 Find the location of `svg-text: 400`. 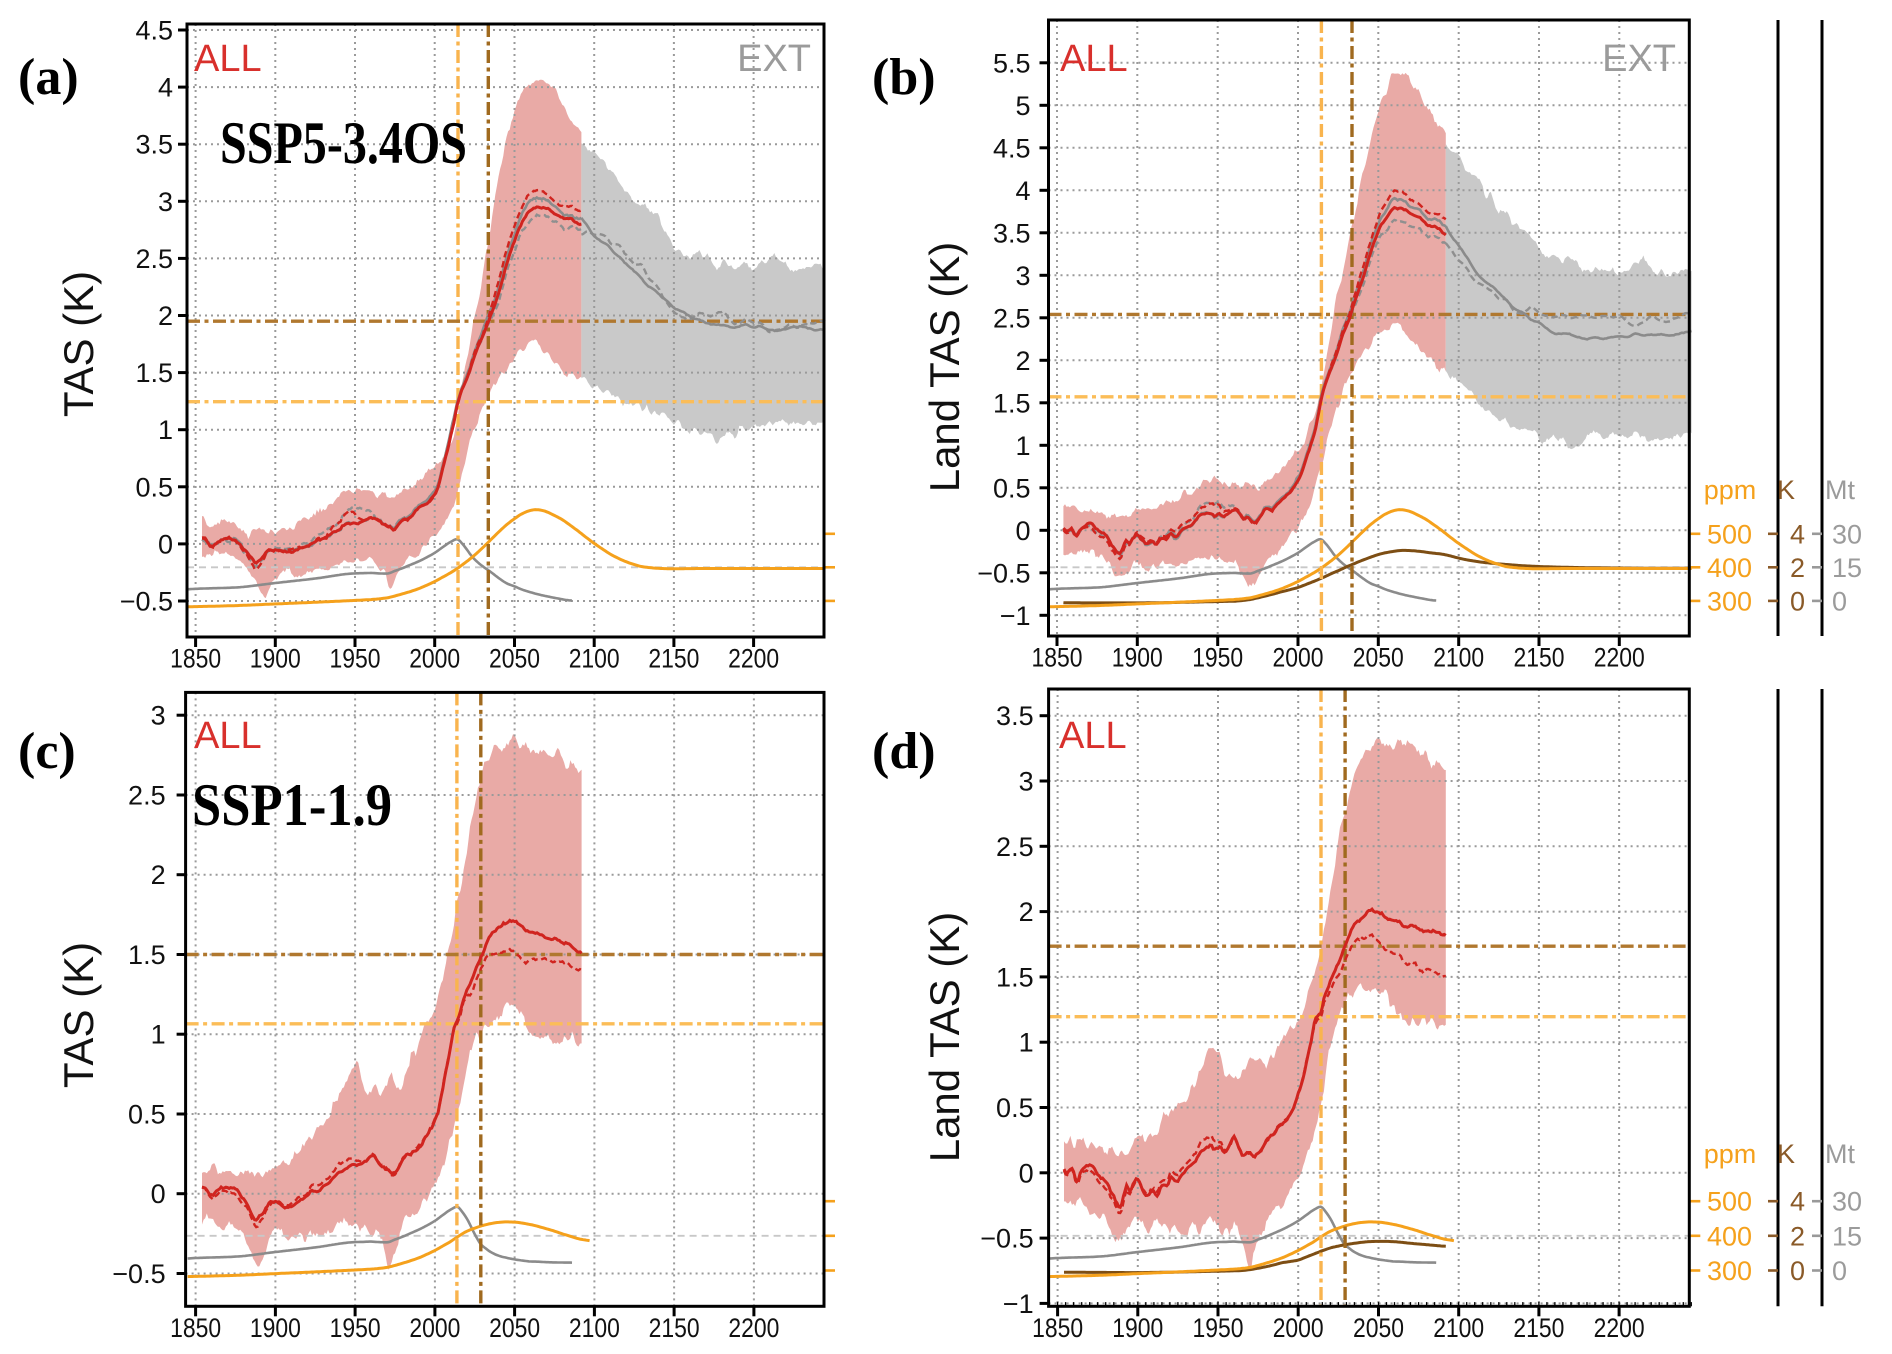

svg-text: 400 is located at coordinates (1729, 1236).